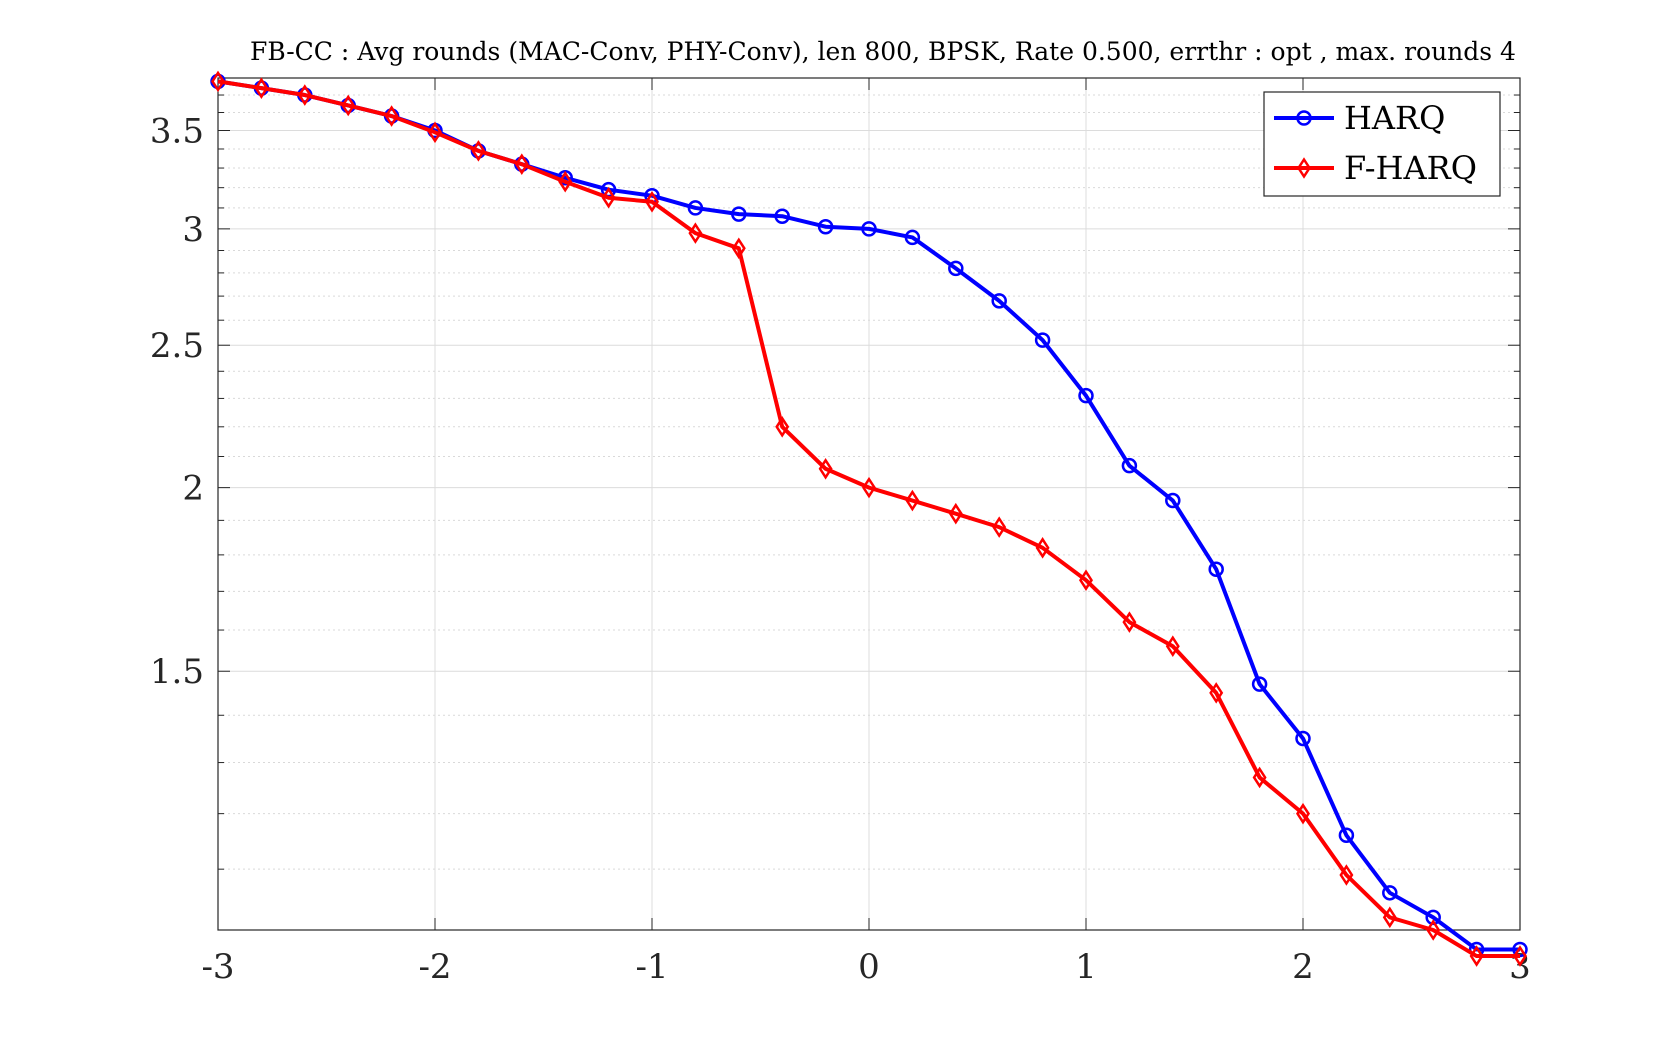 The height and width of the screenshot is (1042, 1667). I want to click on legend: HARQ F-HARQ, so click(1382, 144).